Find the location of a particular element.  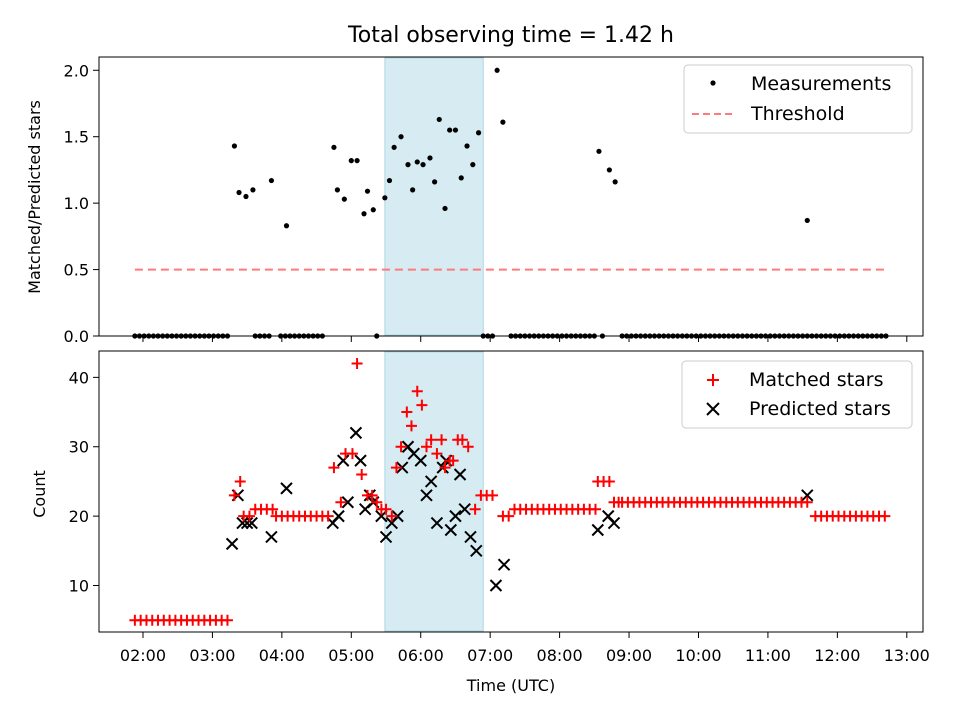

y-tick-label: 40 is located at coordinates (79, 377).